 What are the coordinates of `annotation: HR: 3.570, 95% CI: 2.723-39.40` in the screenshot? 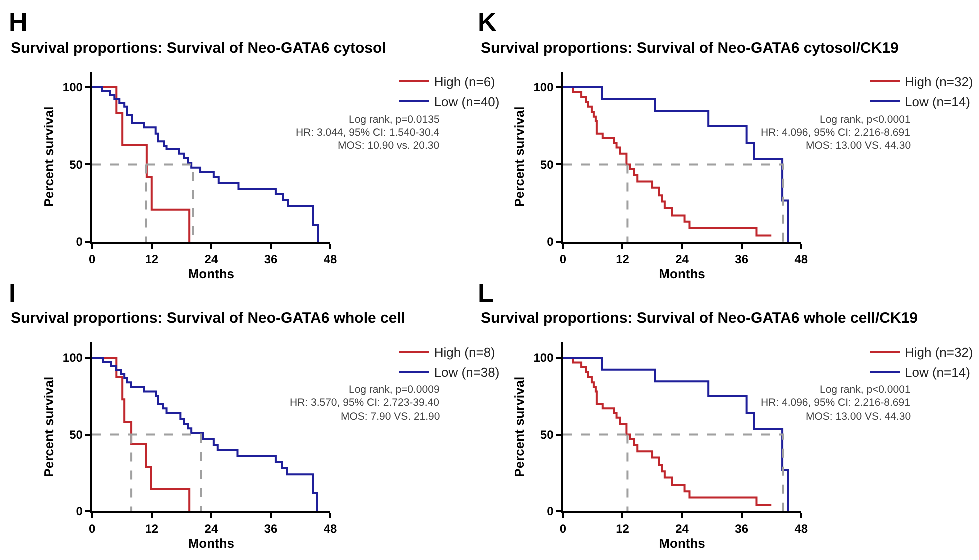 It's located at (365, 403).